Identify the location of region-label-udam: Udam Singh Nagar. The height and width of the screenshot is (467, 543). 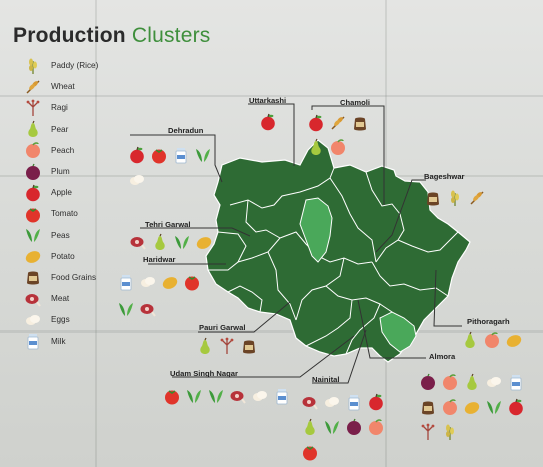
(204, 373).